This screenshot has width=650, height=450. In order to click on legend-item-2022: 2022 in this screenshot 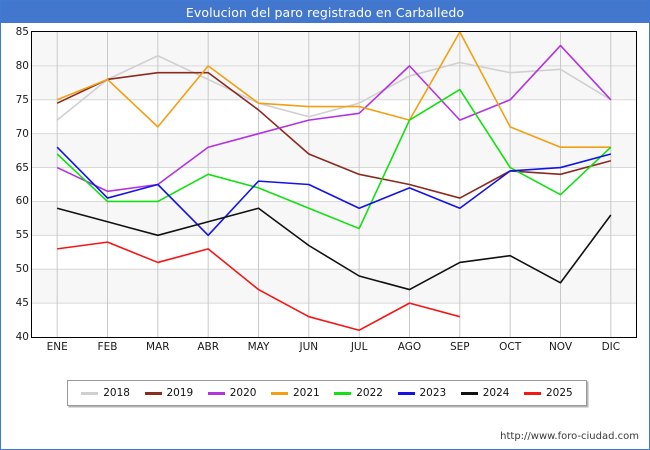, I will do `click(358, 393)`.